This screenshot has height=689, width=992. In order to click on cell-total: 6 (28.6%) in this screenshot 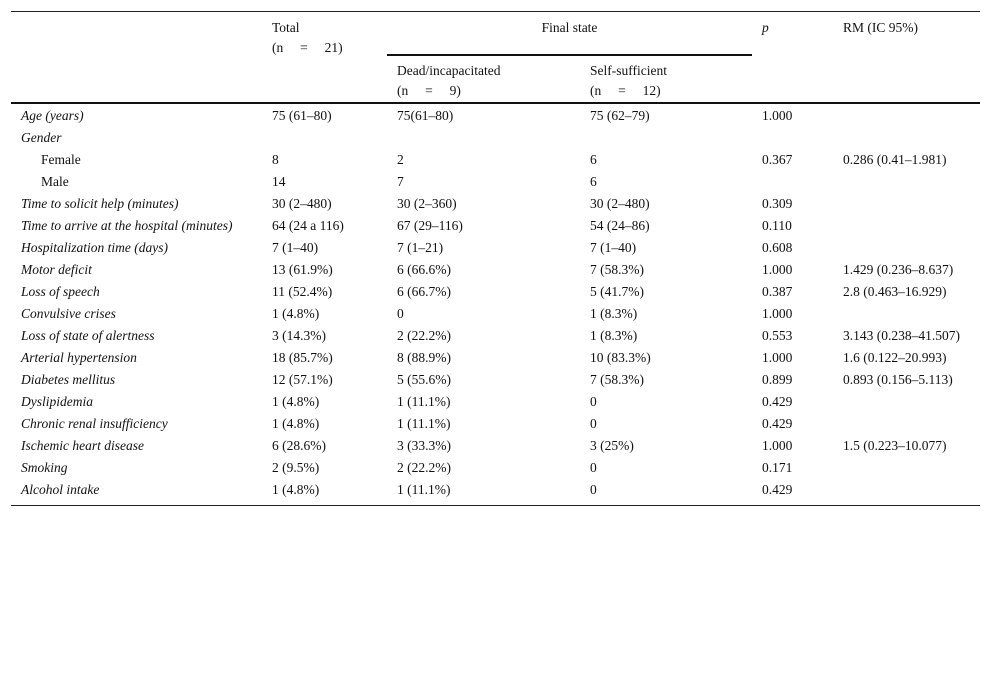, I will do `click(299, 445)`.